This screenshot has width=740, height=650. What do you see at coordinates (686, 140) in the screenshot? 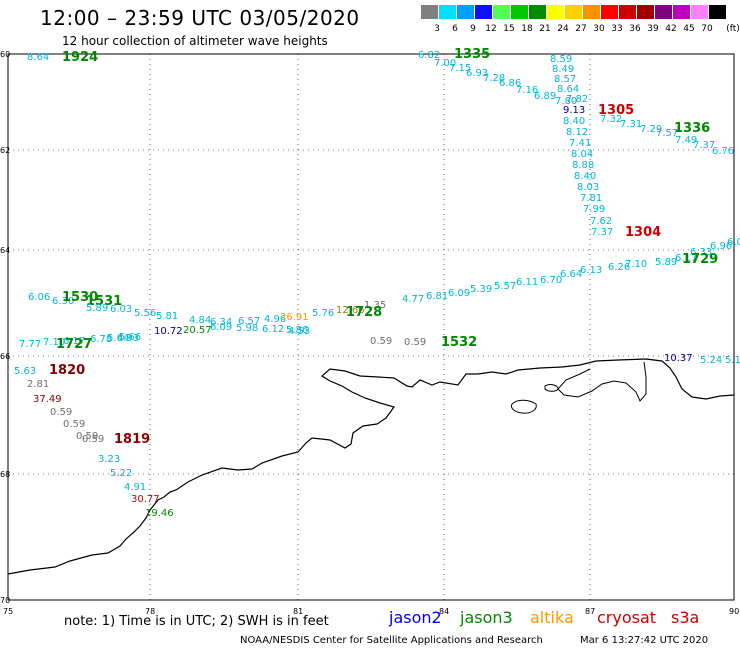
I see `wave-height-label: 7.49` at bounding box center [686, 140].